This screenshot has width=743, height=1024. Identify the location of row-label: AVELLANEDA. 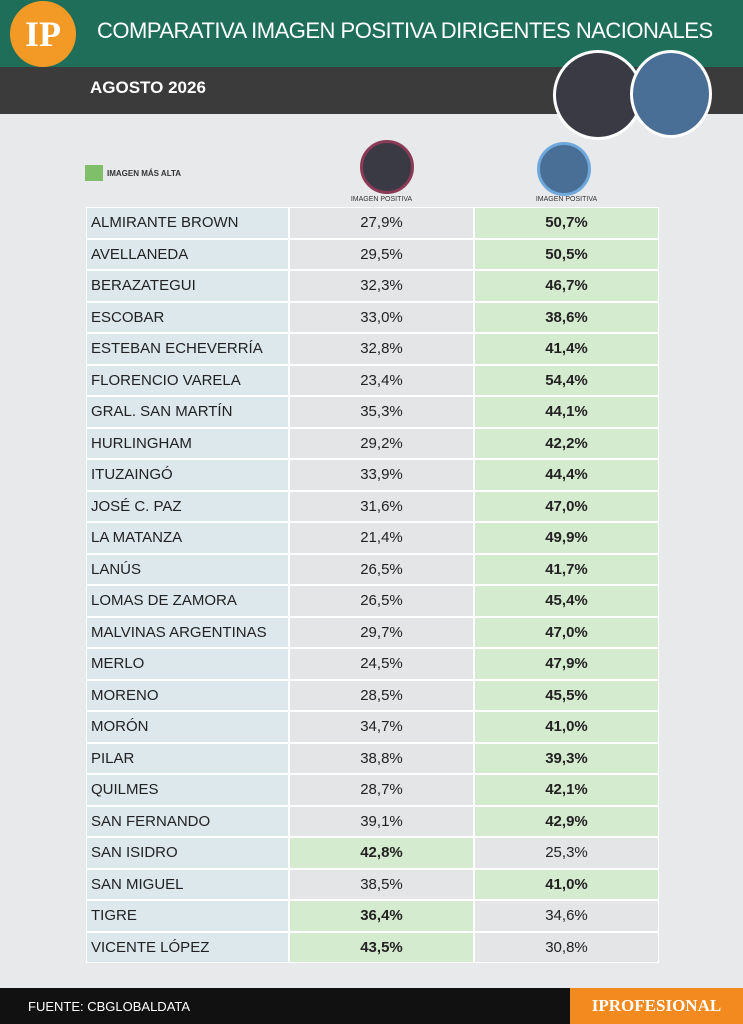
(187, 254).